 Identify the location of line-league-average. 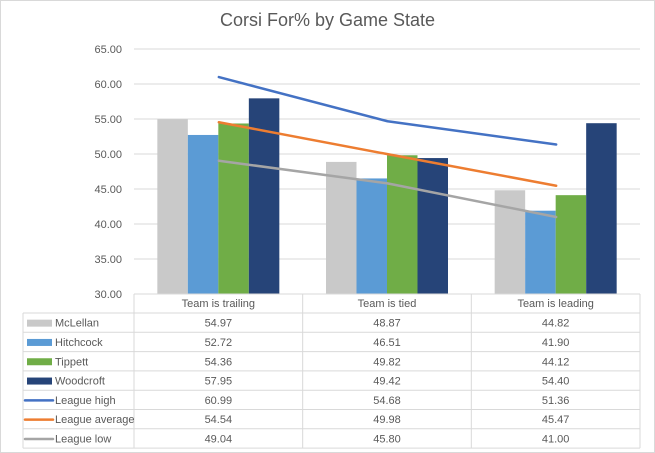
(387, 153).